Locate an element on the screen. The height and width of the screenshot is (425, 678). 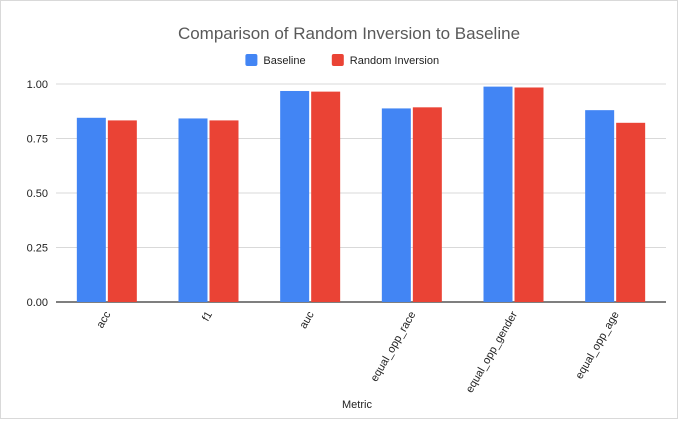
bar-random-inversion-equal_opp_age is located at coordinates (631, 212).